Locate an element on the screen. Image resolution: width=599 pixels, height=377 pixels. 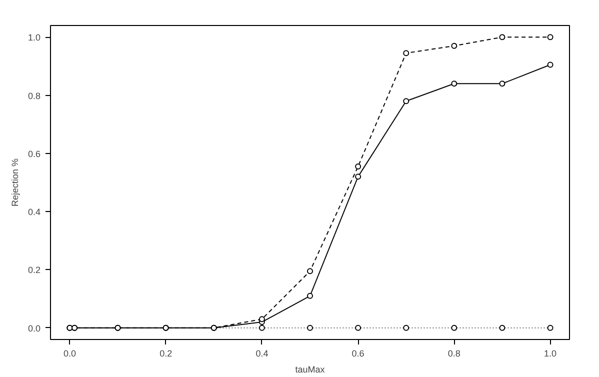
y-tick-label: 0.2 is located at coordinates (34, 270).